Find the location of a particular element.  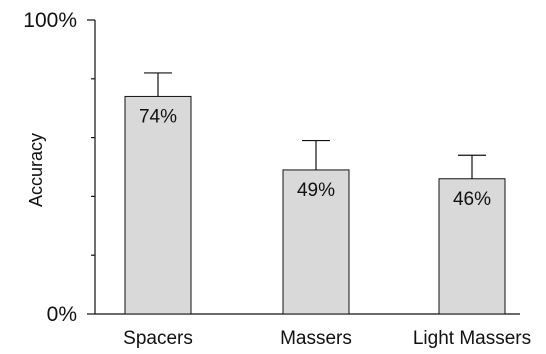

category-label-1: Massers is located at coordinates (316, 338).